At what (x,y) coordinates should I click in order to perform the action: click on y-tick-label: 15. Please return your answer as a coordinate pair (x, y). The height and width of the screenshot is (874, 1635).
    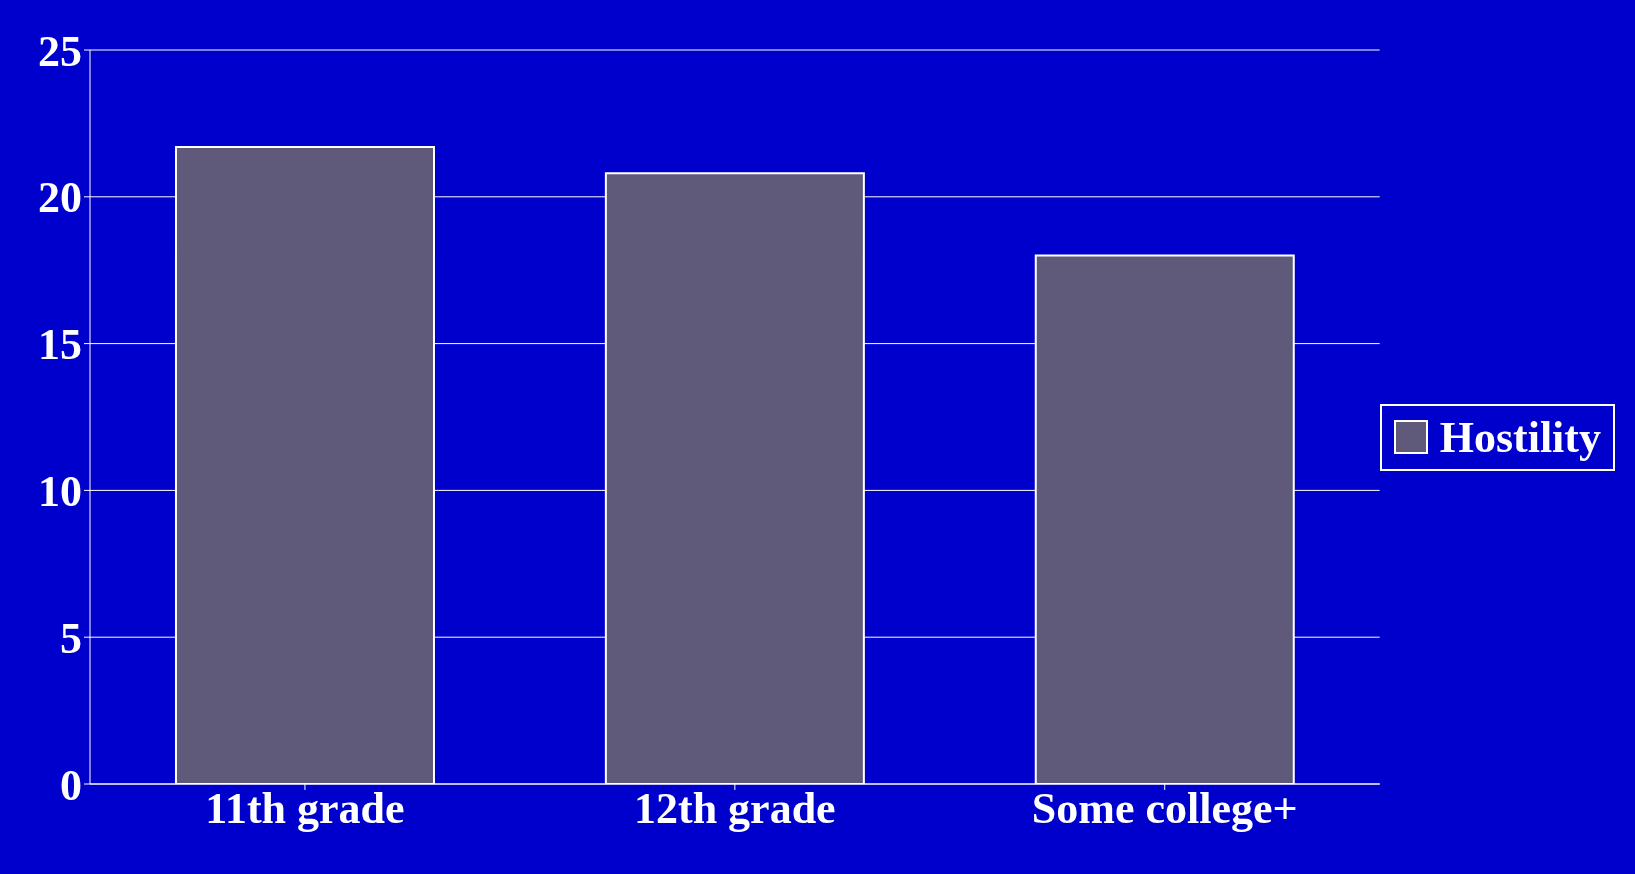
    Looking at the image, I should click on (60, 345).